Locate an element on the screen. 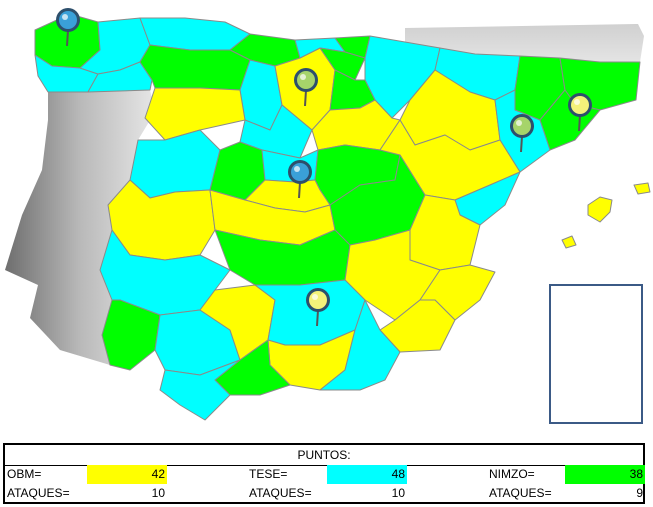 Image resolution: width=653 pixels, height=507 pixels. region-mallorca is located at coordinates (600, 209).